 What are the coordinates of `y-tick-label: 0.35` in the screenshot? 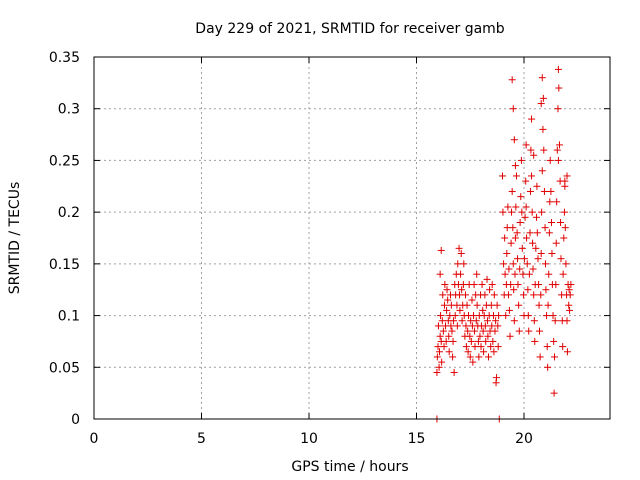 It's located at (64, 58).